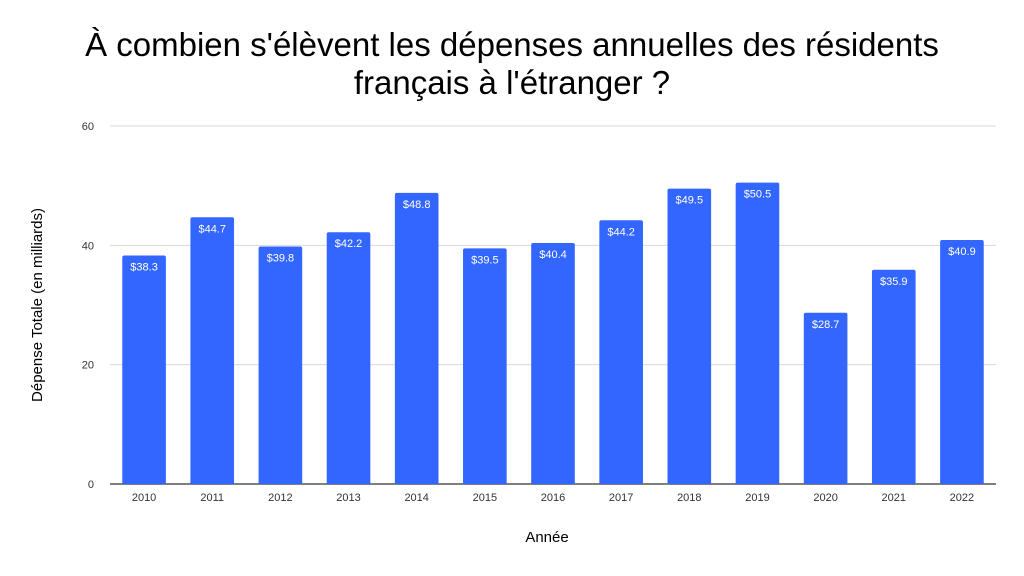 This screenshot has width=1024, height=576. Describe the element at coordinates (826, 325) in the screenshot. I see `data-label-2020: $28.7` at that location.